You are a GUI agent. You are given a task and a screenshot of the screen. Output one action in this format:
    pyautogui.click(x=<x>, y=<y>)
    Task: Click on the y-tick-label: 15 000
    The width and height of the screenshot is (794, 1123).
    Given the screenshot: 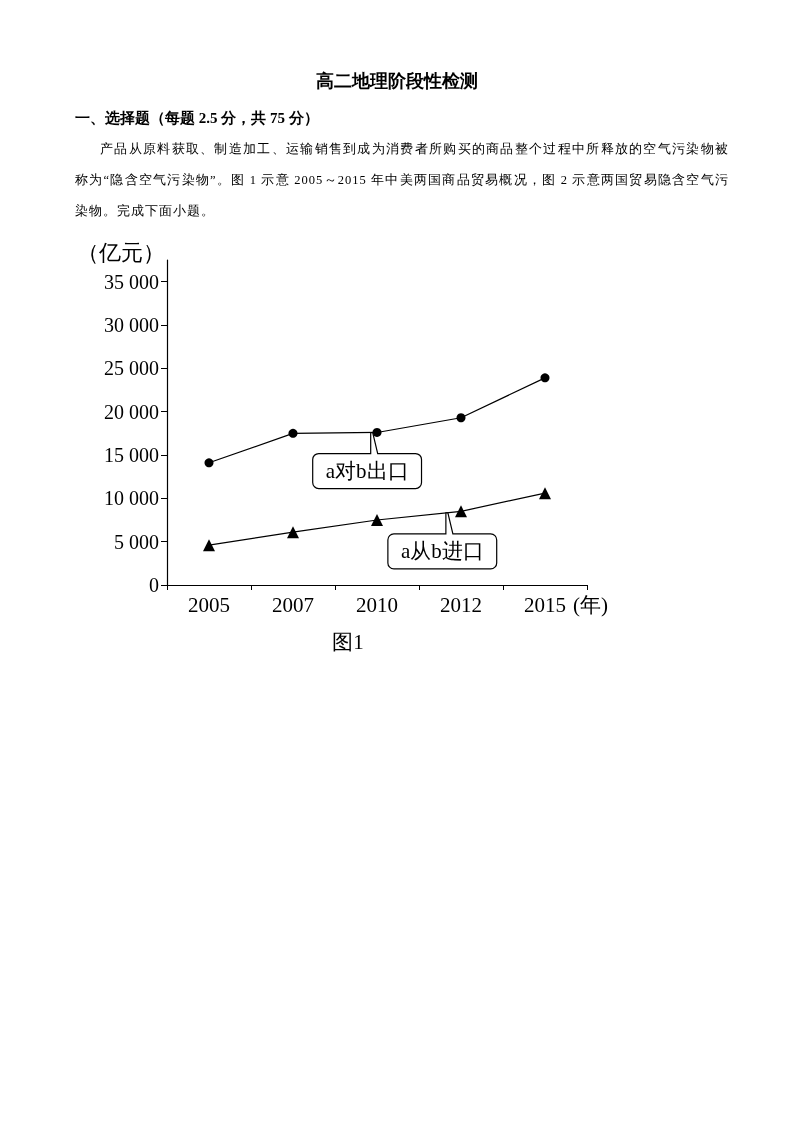 What is the action you would take?
    pyautogui.click(x=131, y=455)
    